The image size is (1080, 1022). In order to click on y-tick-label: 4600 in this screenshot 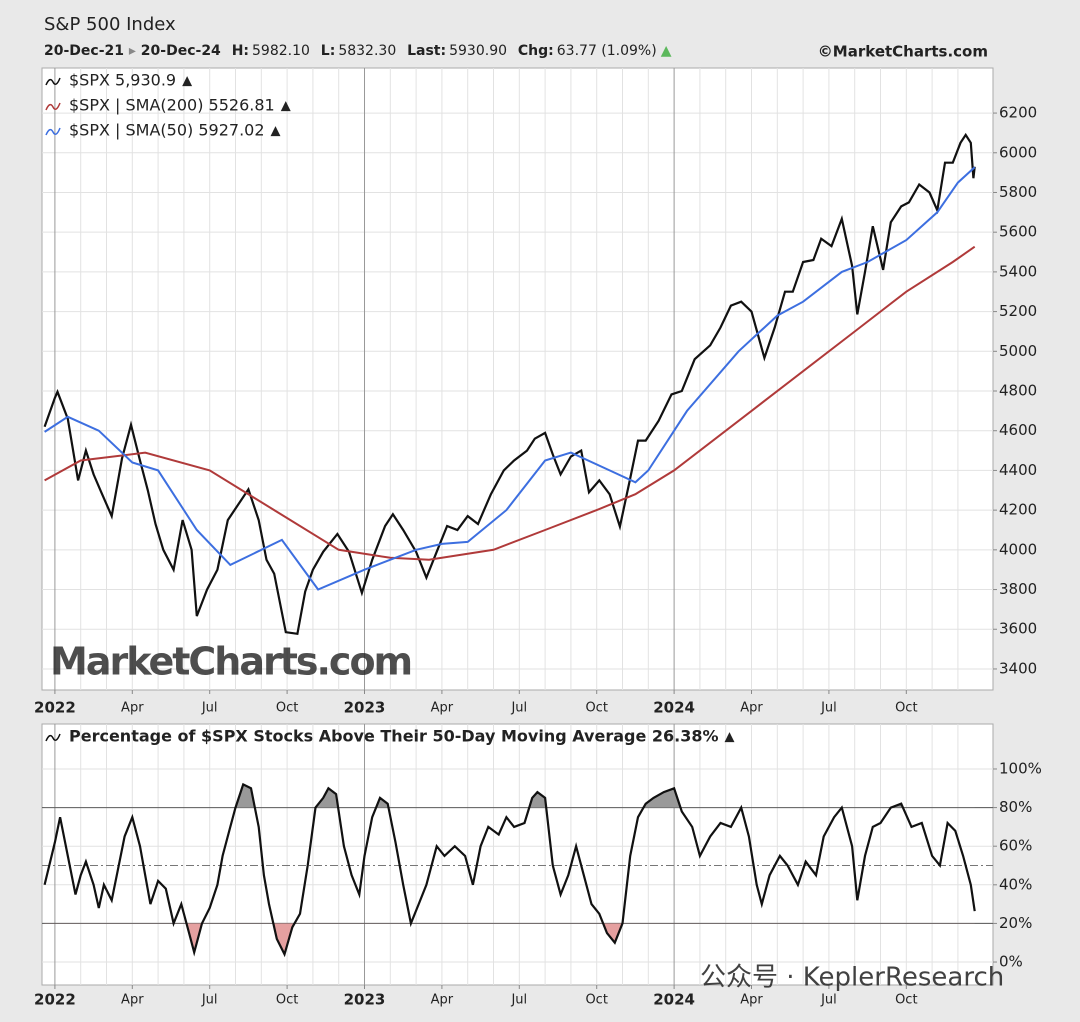, I will do `click(1018, 430)`.